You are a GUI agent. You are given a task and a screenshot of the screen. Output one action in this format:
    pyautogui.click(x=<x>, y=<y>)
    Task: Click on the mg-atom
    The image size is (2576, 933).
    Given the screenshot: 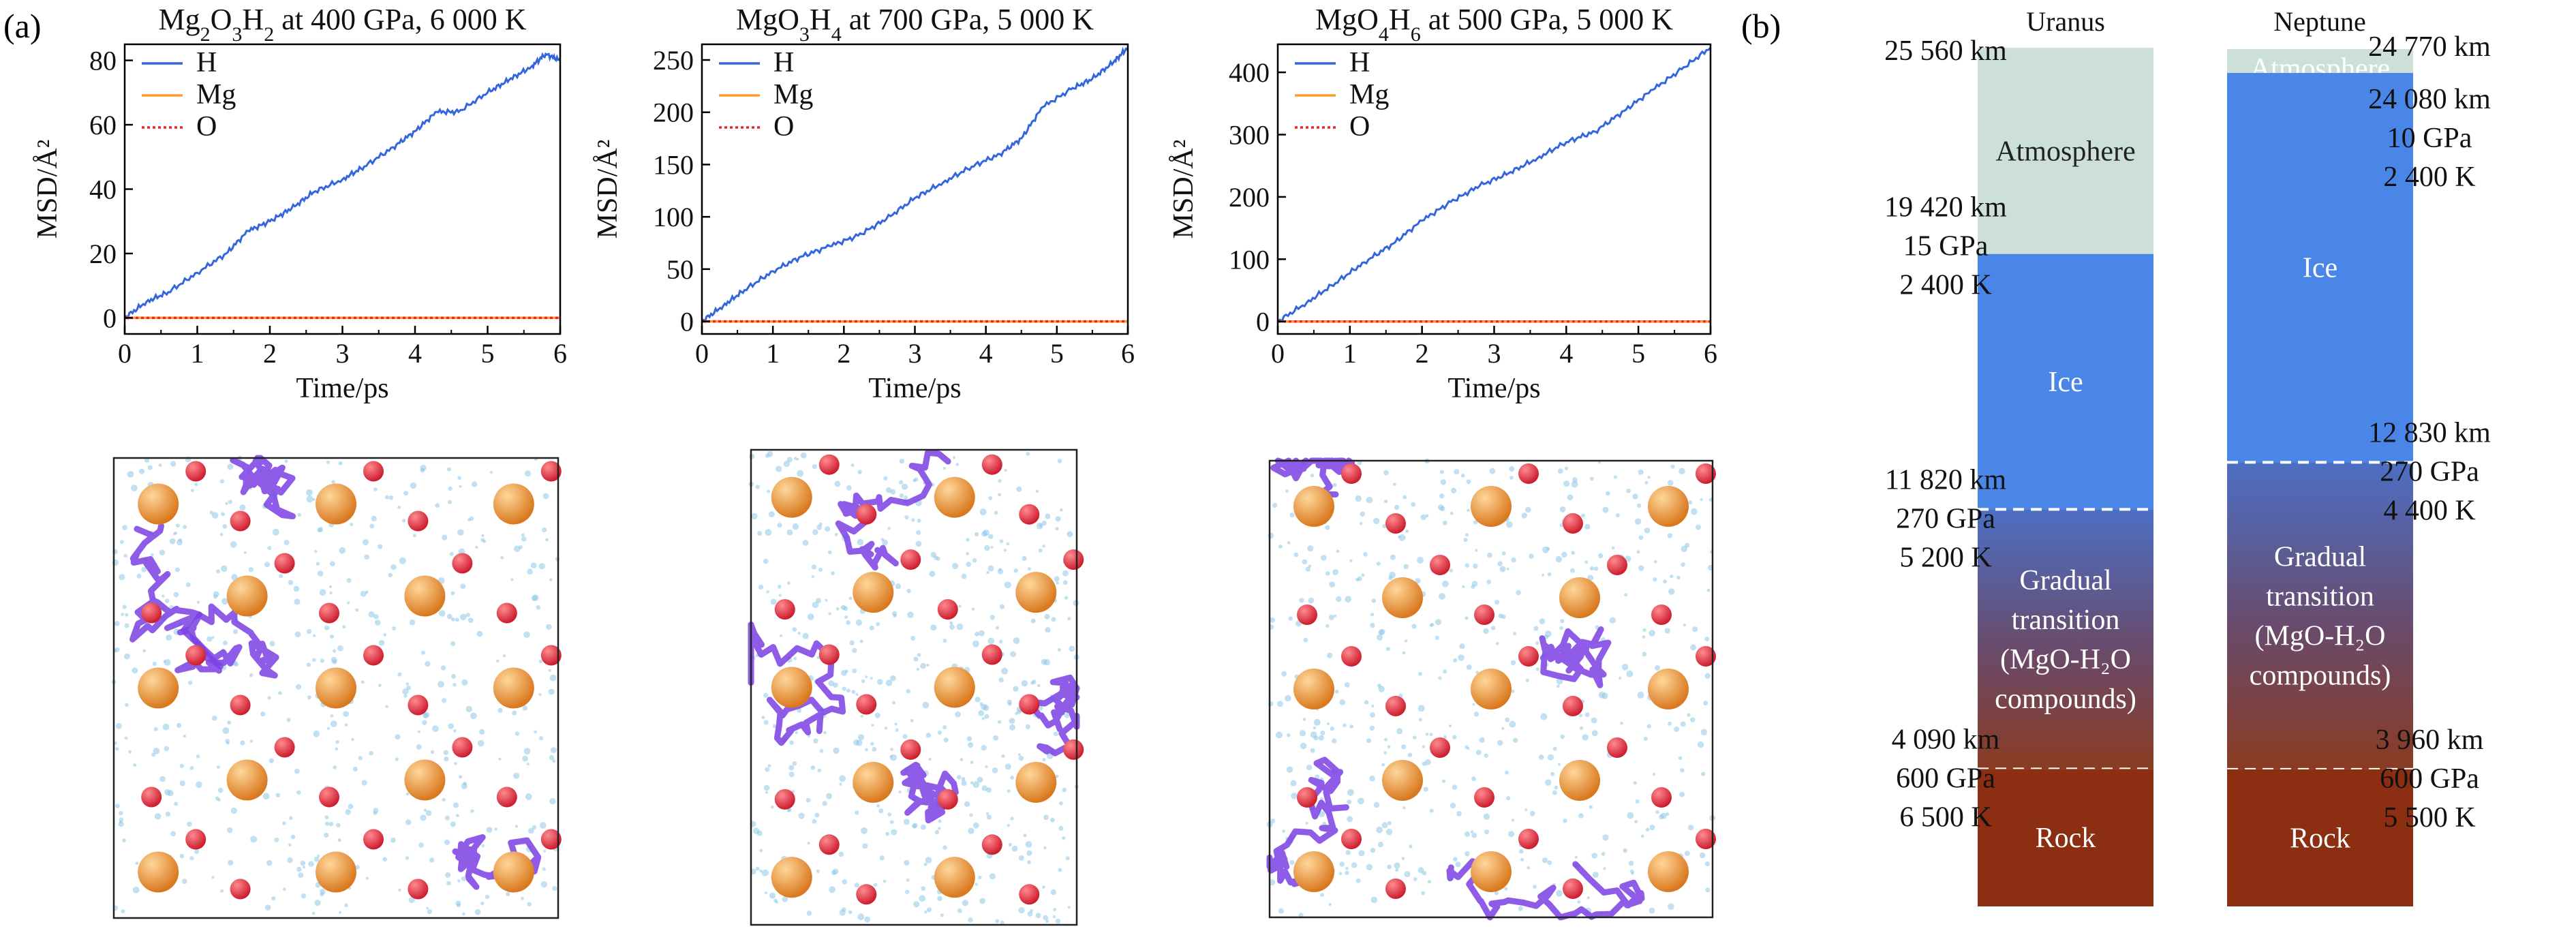 What is the action you would take?
    pyautogui.click(x=1313, y=872)
    